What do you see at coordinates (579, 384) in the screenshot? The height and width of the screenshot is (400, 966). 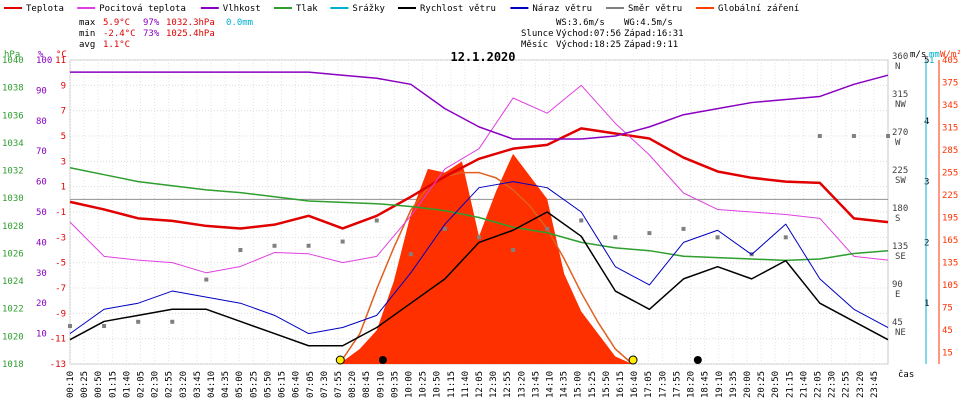 I see `time-tick-label: 15:00` at bounding box center [579, 384].